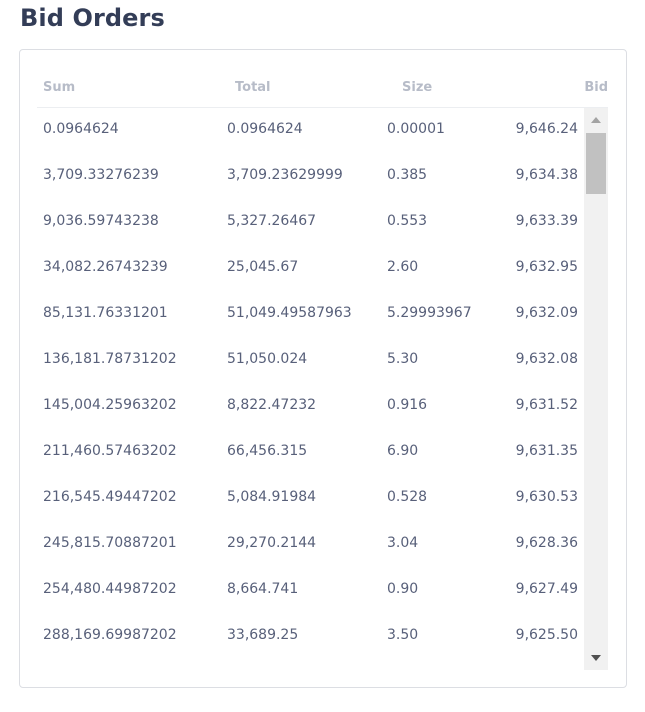 The image size is (645, 712). What do you see at coordinates (546, 543) in the screenshot?
I see `cell-bid: 9,628.36` at bounding box center [546, 543].